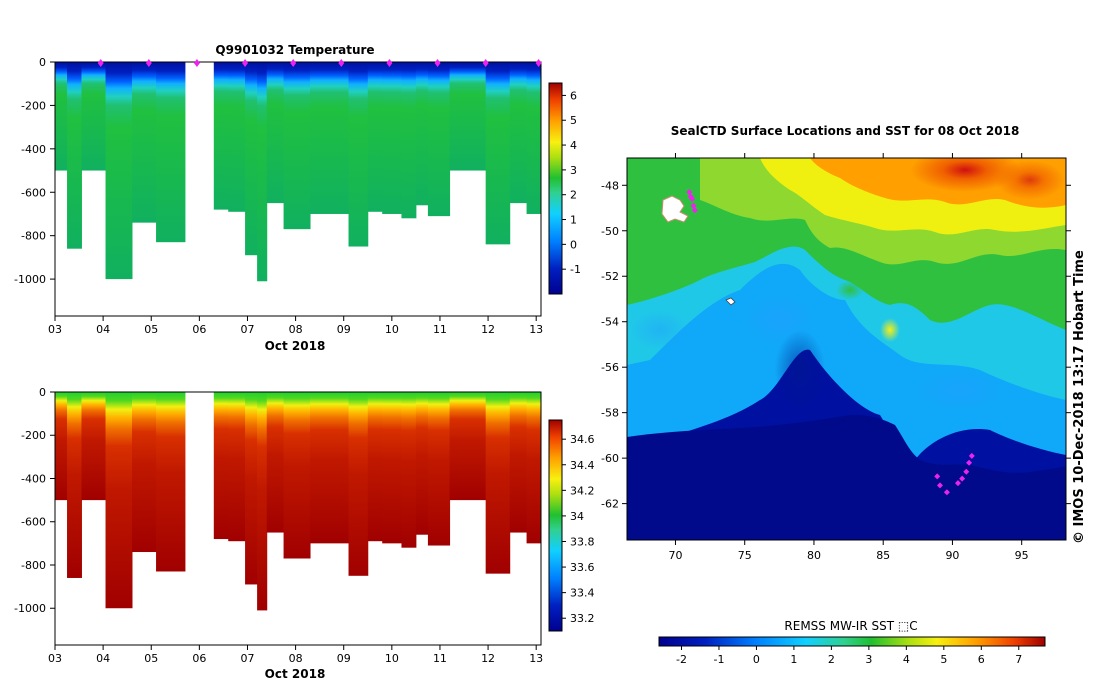 This screenshot has height=700, width=1099. Describe the element at coordinates (440, 658) in the screenshot. I see `salinity-x-tick-label: 11` at that location.